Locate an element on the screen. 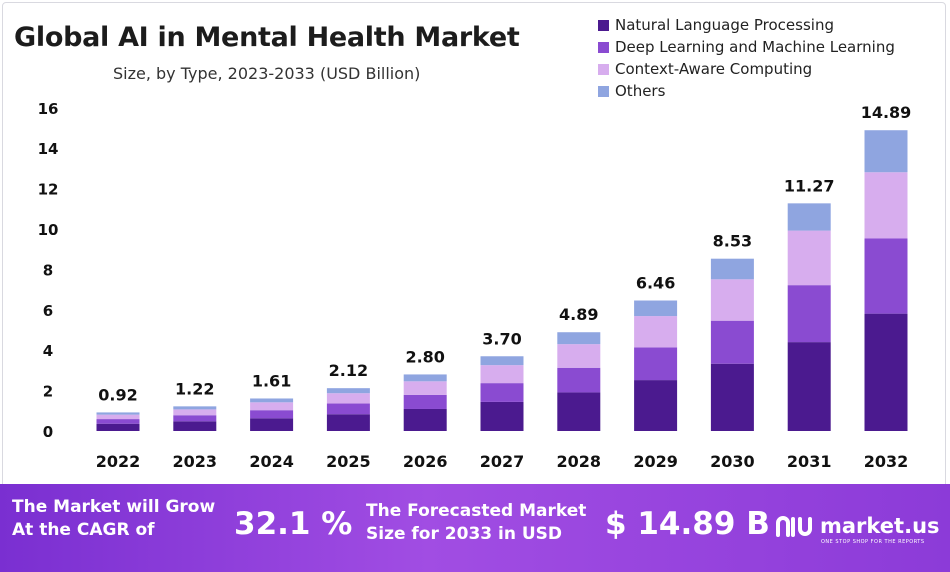 This screenshot has height=572, width=950. y-tick-label-0: 0 is located at coordinates (48, 432).